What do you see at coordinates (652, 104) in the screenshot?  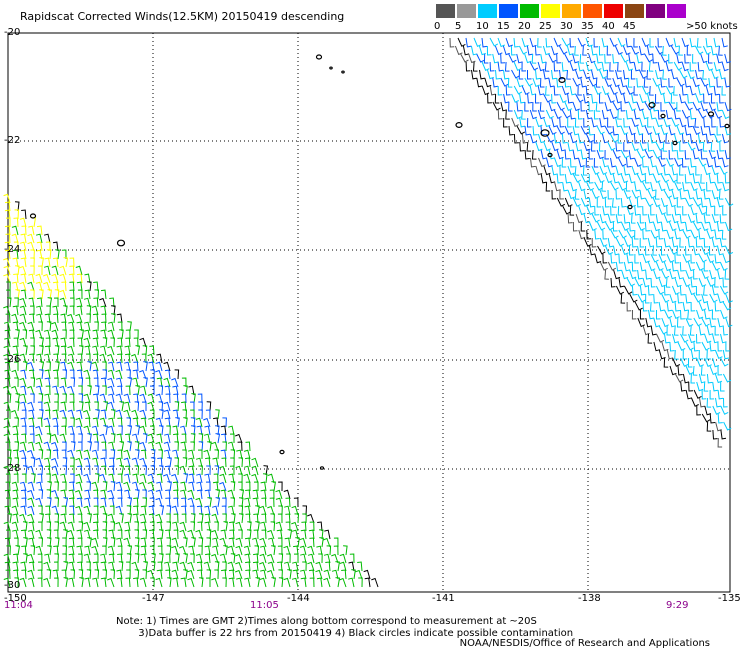 I see `island-outline` at bounding box center [652, 104].